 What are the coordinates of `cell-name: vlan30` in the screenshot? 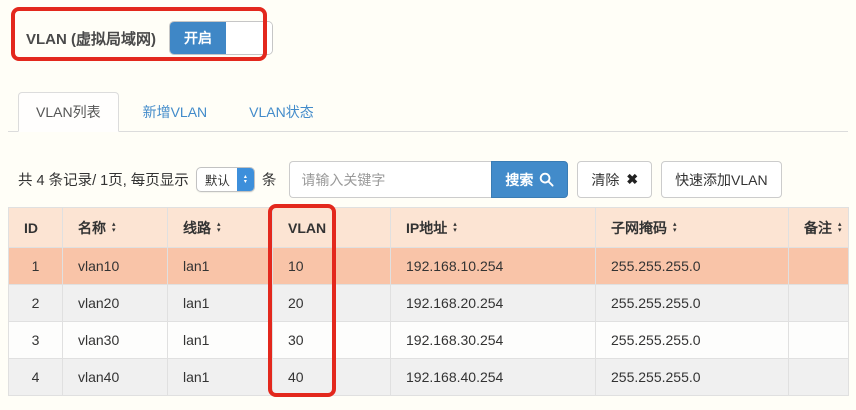 It's located at (115, 340).